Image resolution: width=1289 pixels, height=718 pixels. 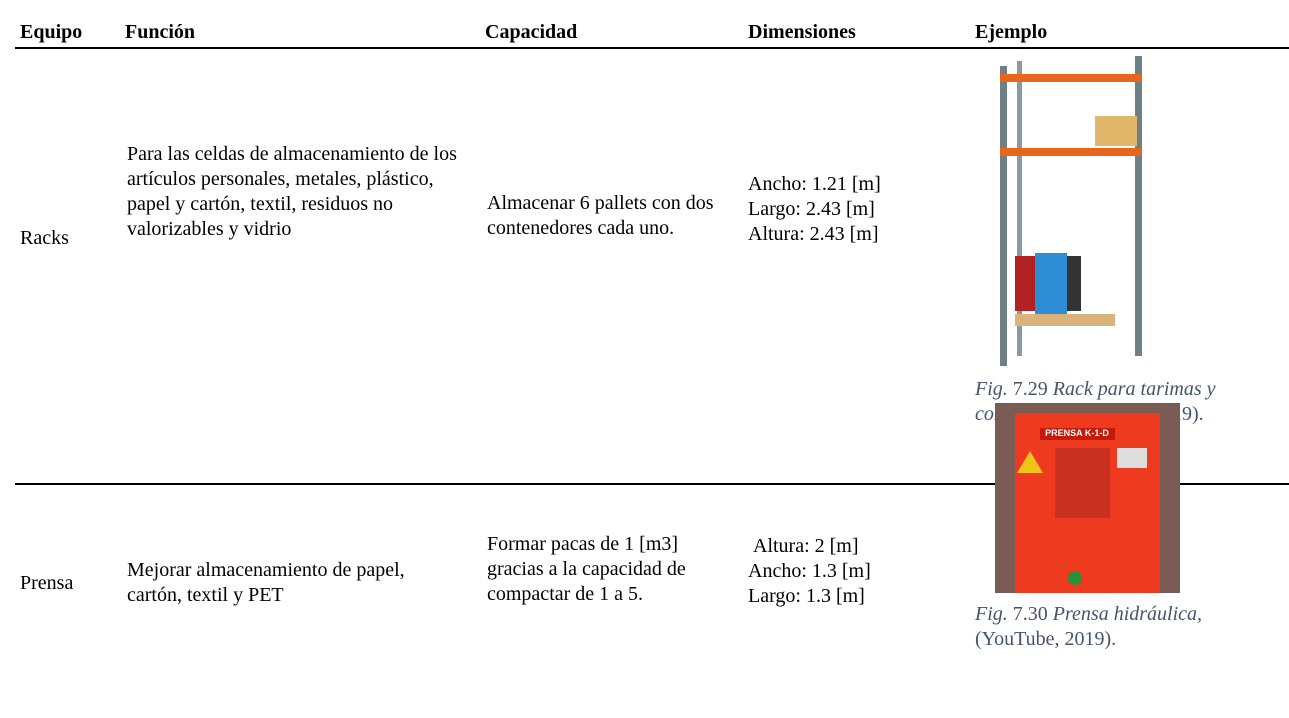 What do you see at coordinates (813, 234) in the screenshot?
I see `line: Altura: 2.43 [m]` at bounding box center [813, 234].